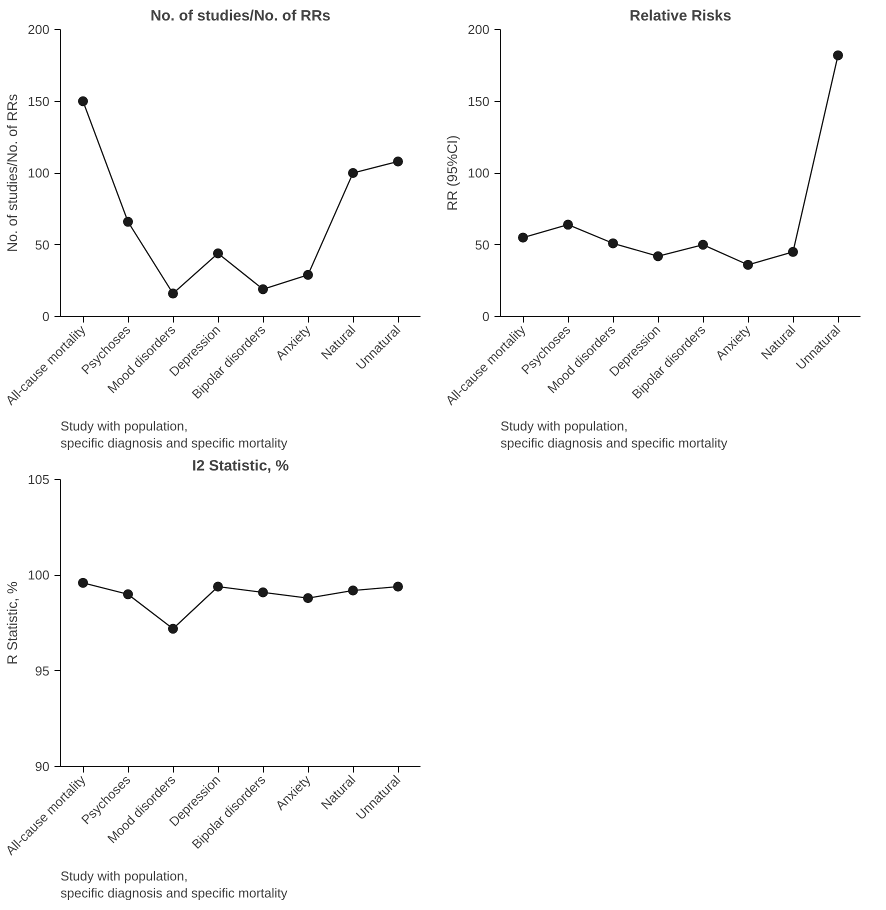 The width and height of the screenshot is (886, 910). Describe the element at coordinates (39, 479) in the screenshot. I see `y-tick-label: 105` at that location.